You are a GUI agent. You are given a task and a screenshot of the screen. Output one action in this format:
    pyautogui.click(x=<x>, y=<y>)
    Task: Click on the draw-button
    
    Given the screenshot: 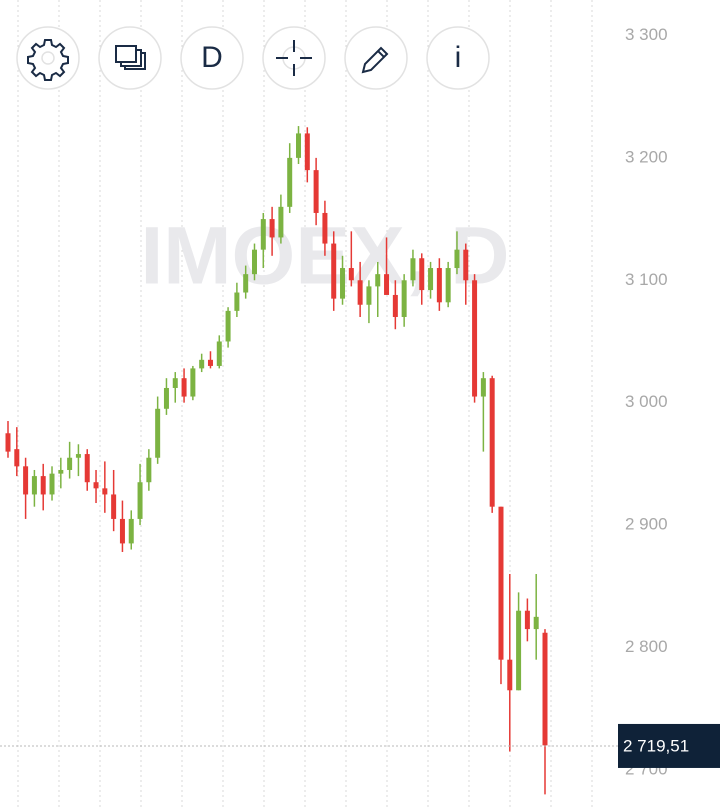 What is the action you would take?
    pyautogui.click(x=376, y=58)
    